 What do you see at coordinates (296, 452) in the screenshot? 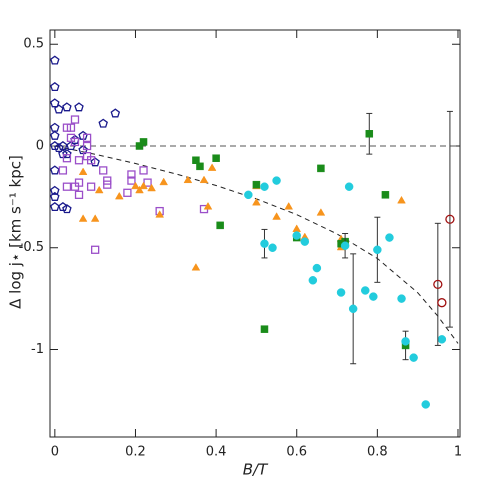
I see `x-tick-label: 0.6` at bounding box center [296, 452].